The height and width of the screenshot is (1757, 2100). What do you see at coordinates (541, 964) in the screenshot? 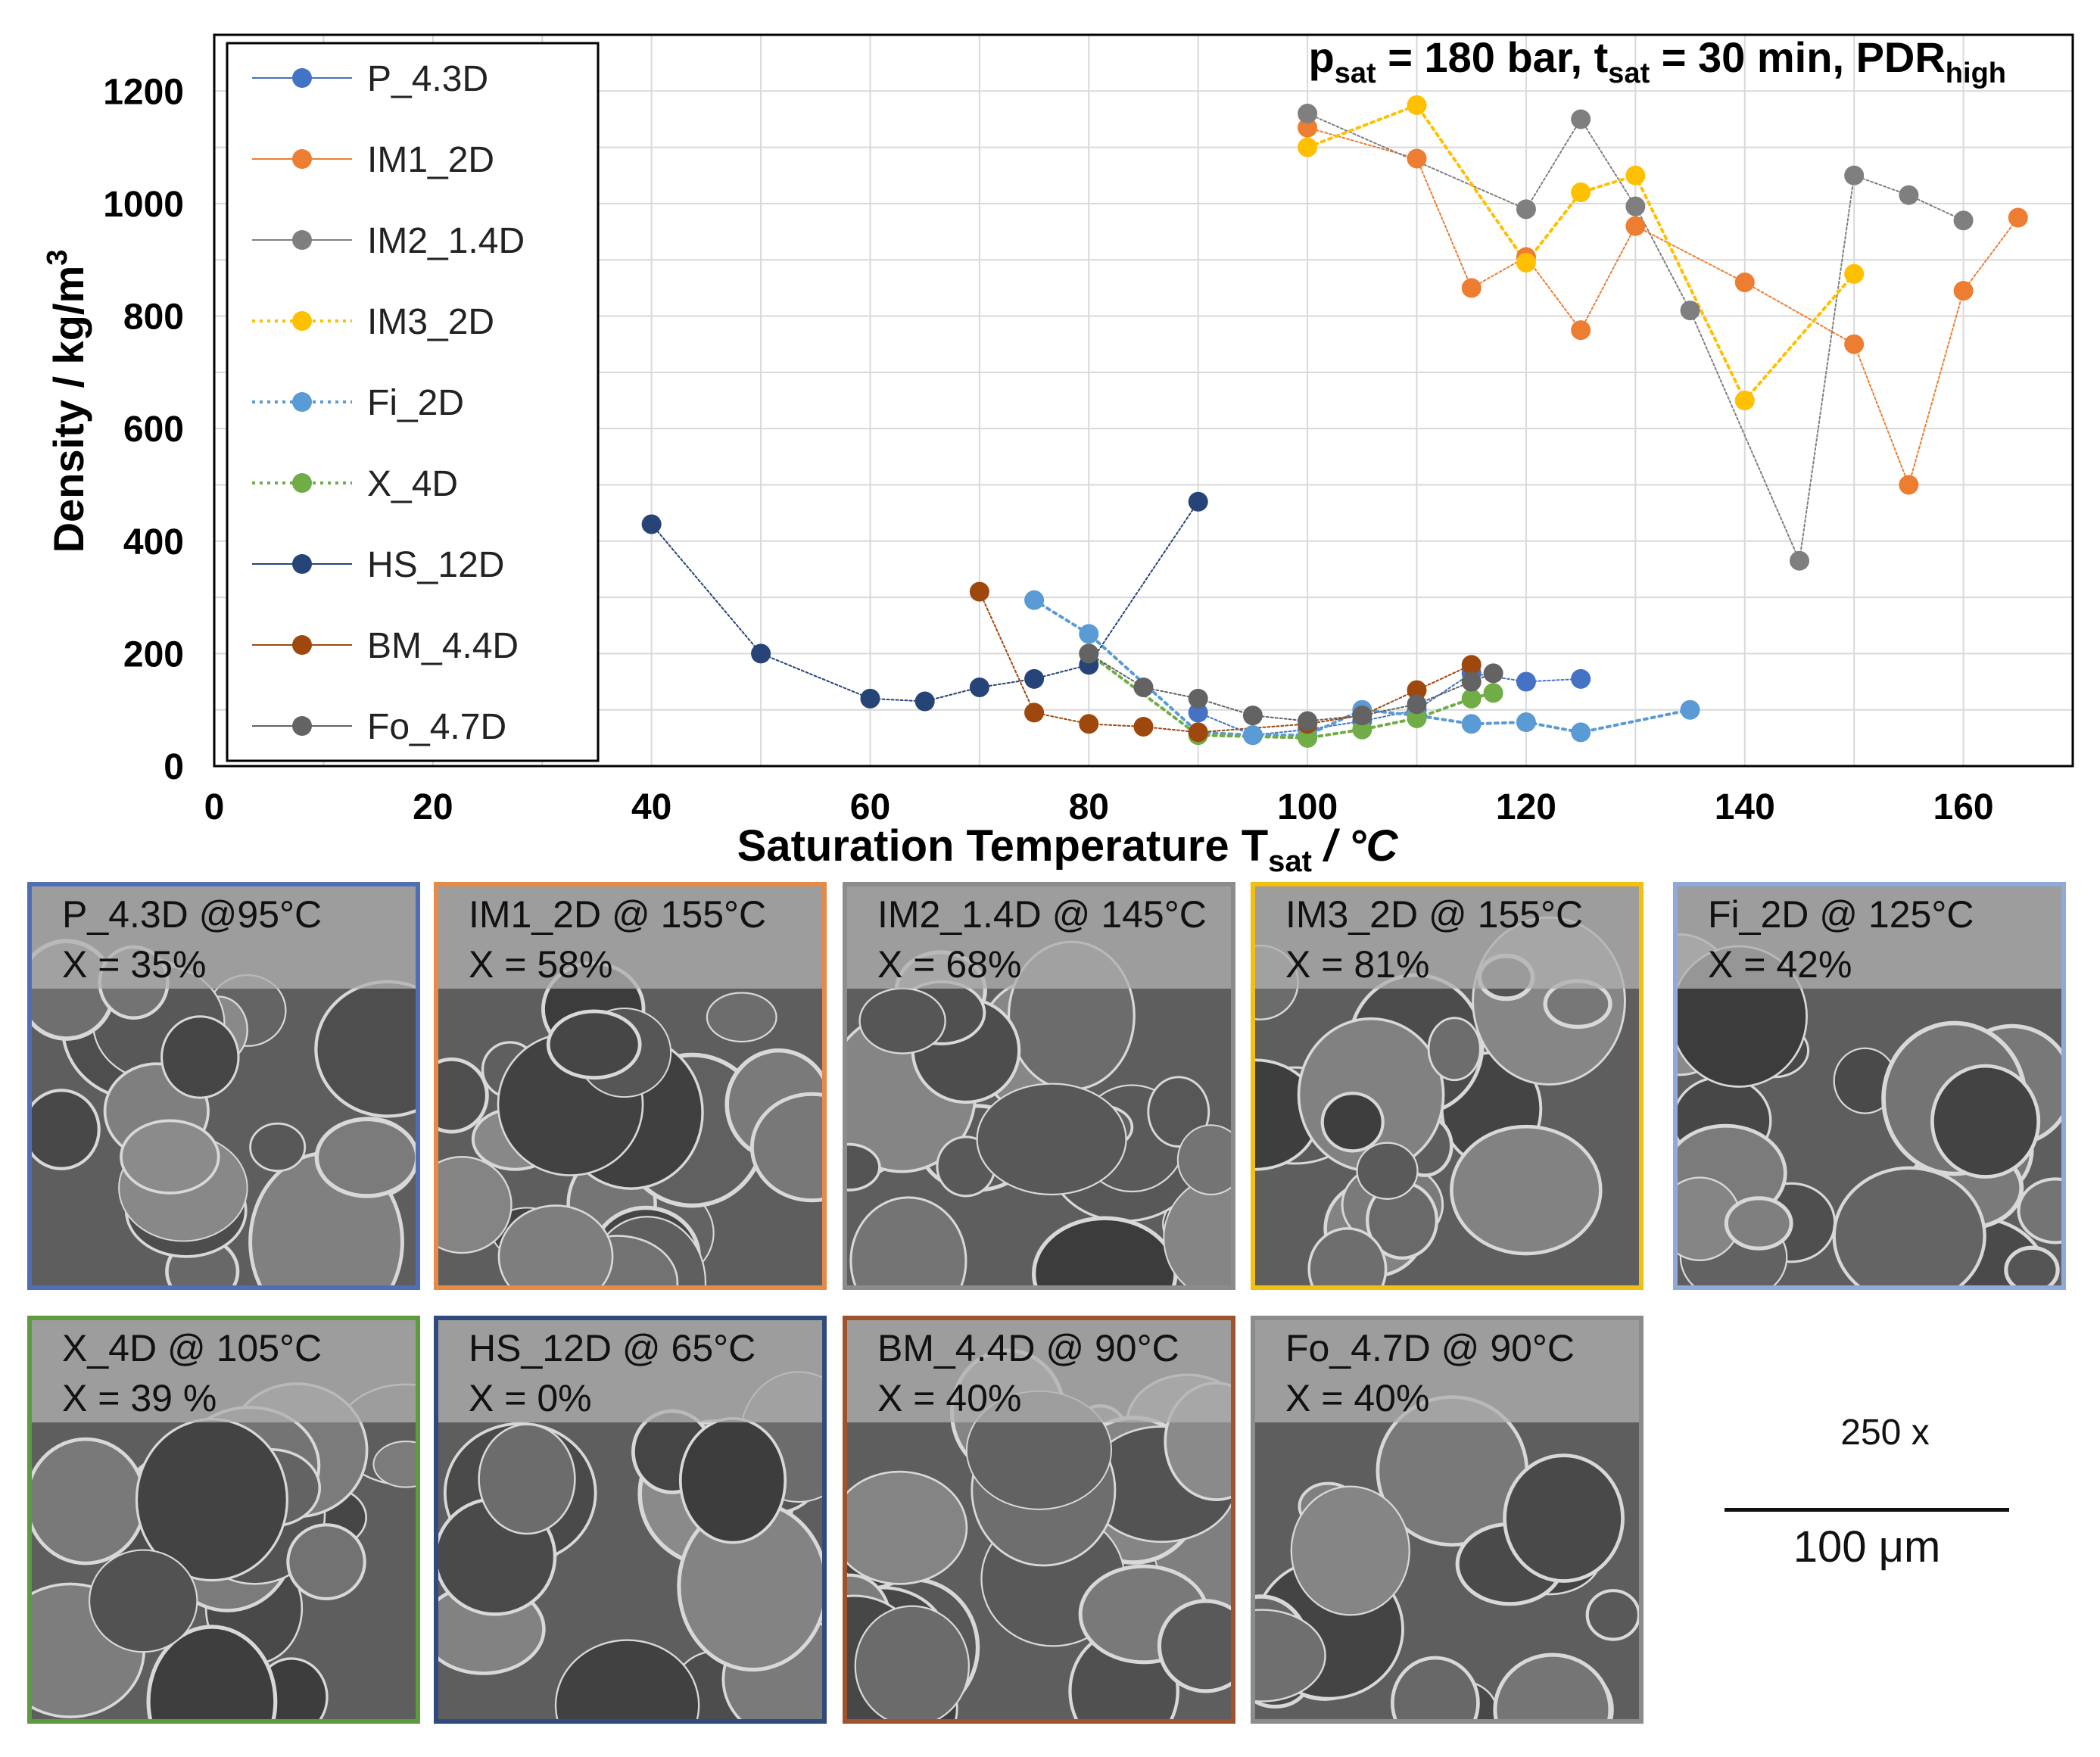
I see `micrograph-crystallinity-label: X = 58%` at bounding box center [541, 964].